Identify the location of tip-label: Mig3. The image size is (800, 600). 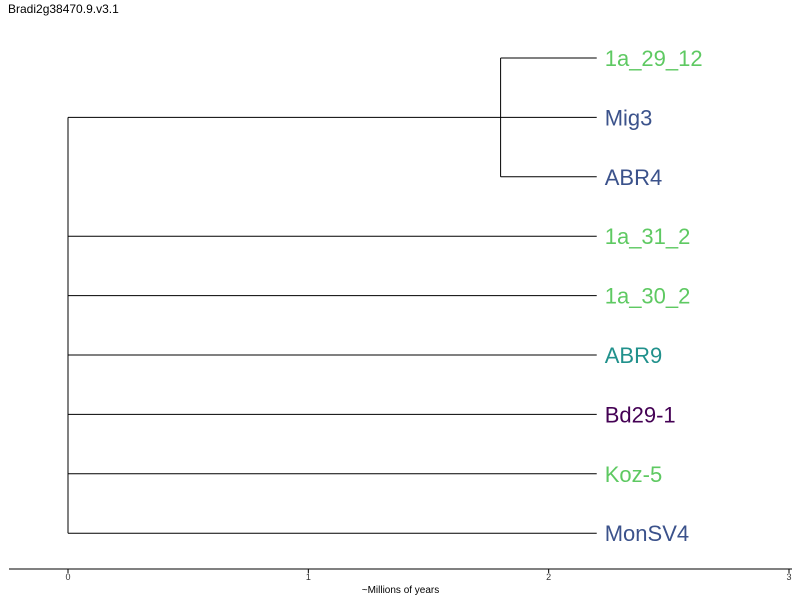
(629, 117).